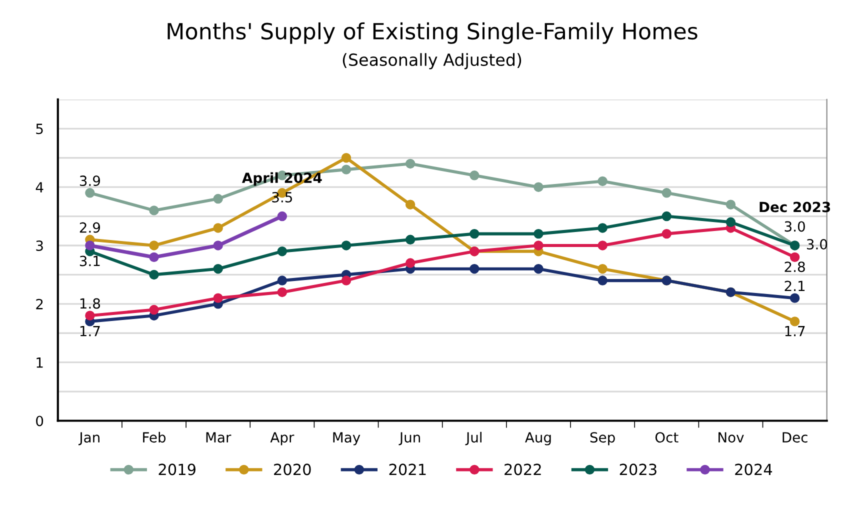 This screenshot has width=864, height=510. Describe the element at coordinates (177, 470) in the screenshot. I see `legend-label: 2019` at that location.